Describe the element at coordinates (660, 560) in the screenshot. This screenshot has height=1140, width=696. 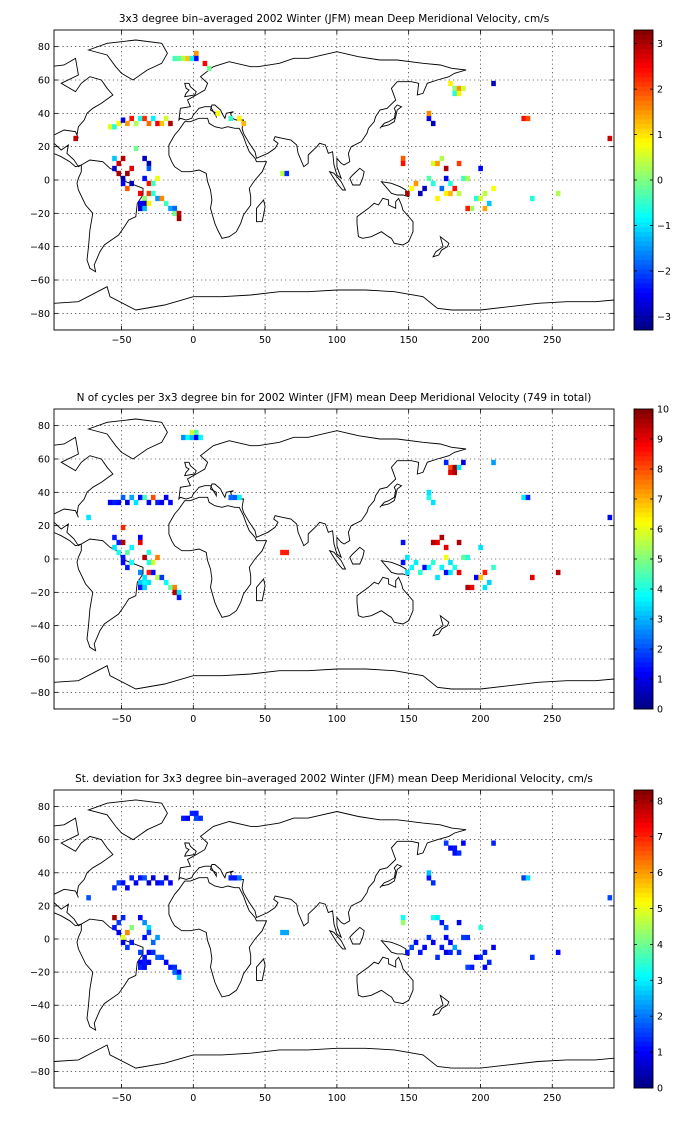
I see `colorbar-tick-label: 5` at that location.